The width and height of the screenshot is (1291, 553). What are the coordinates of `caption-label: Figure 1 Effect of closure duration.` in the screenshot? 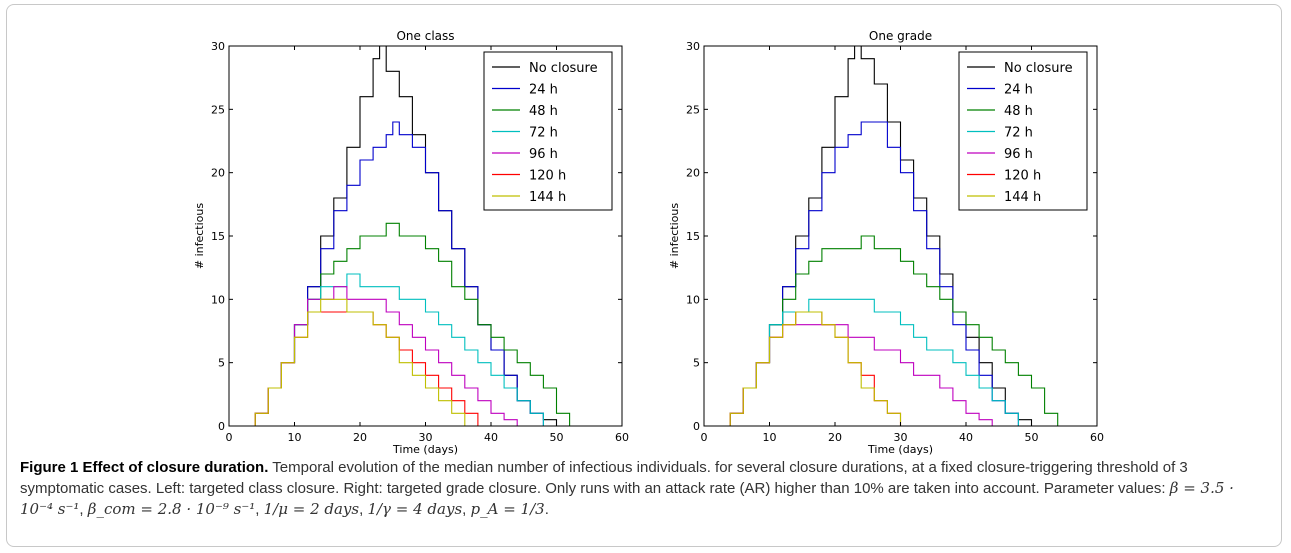 It's located at (144, 467).